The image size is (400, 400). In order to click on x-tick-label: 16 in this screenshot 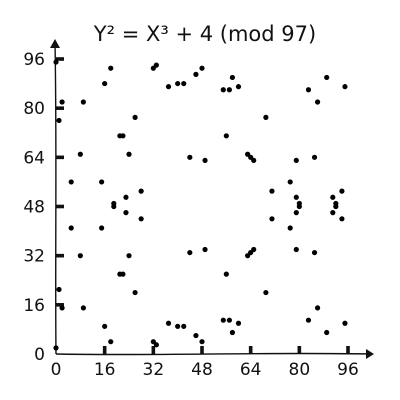, I will do `click(105, 370)`.